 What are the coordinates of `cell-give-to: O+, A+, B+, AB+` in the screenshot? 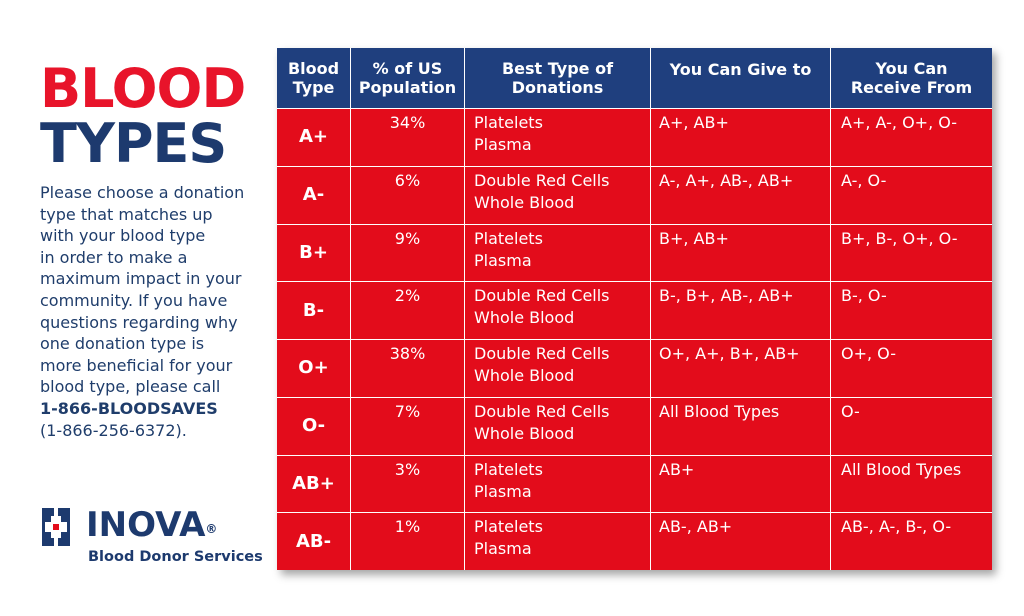 It's located at (741, 368).